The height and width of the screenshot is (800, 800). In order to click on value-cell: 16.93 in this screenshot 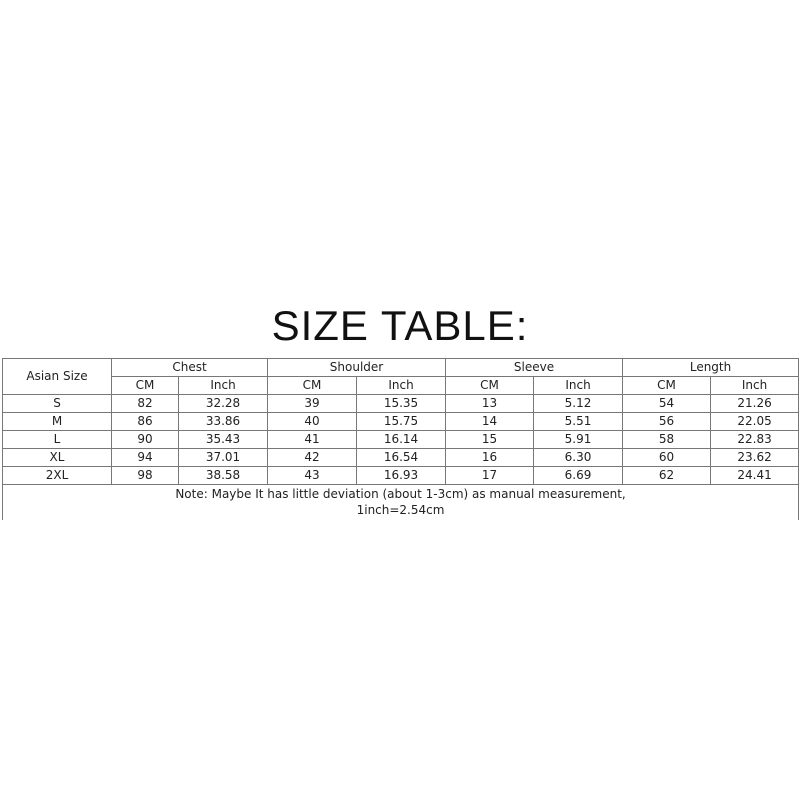, I will do `click(401, 475)`.